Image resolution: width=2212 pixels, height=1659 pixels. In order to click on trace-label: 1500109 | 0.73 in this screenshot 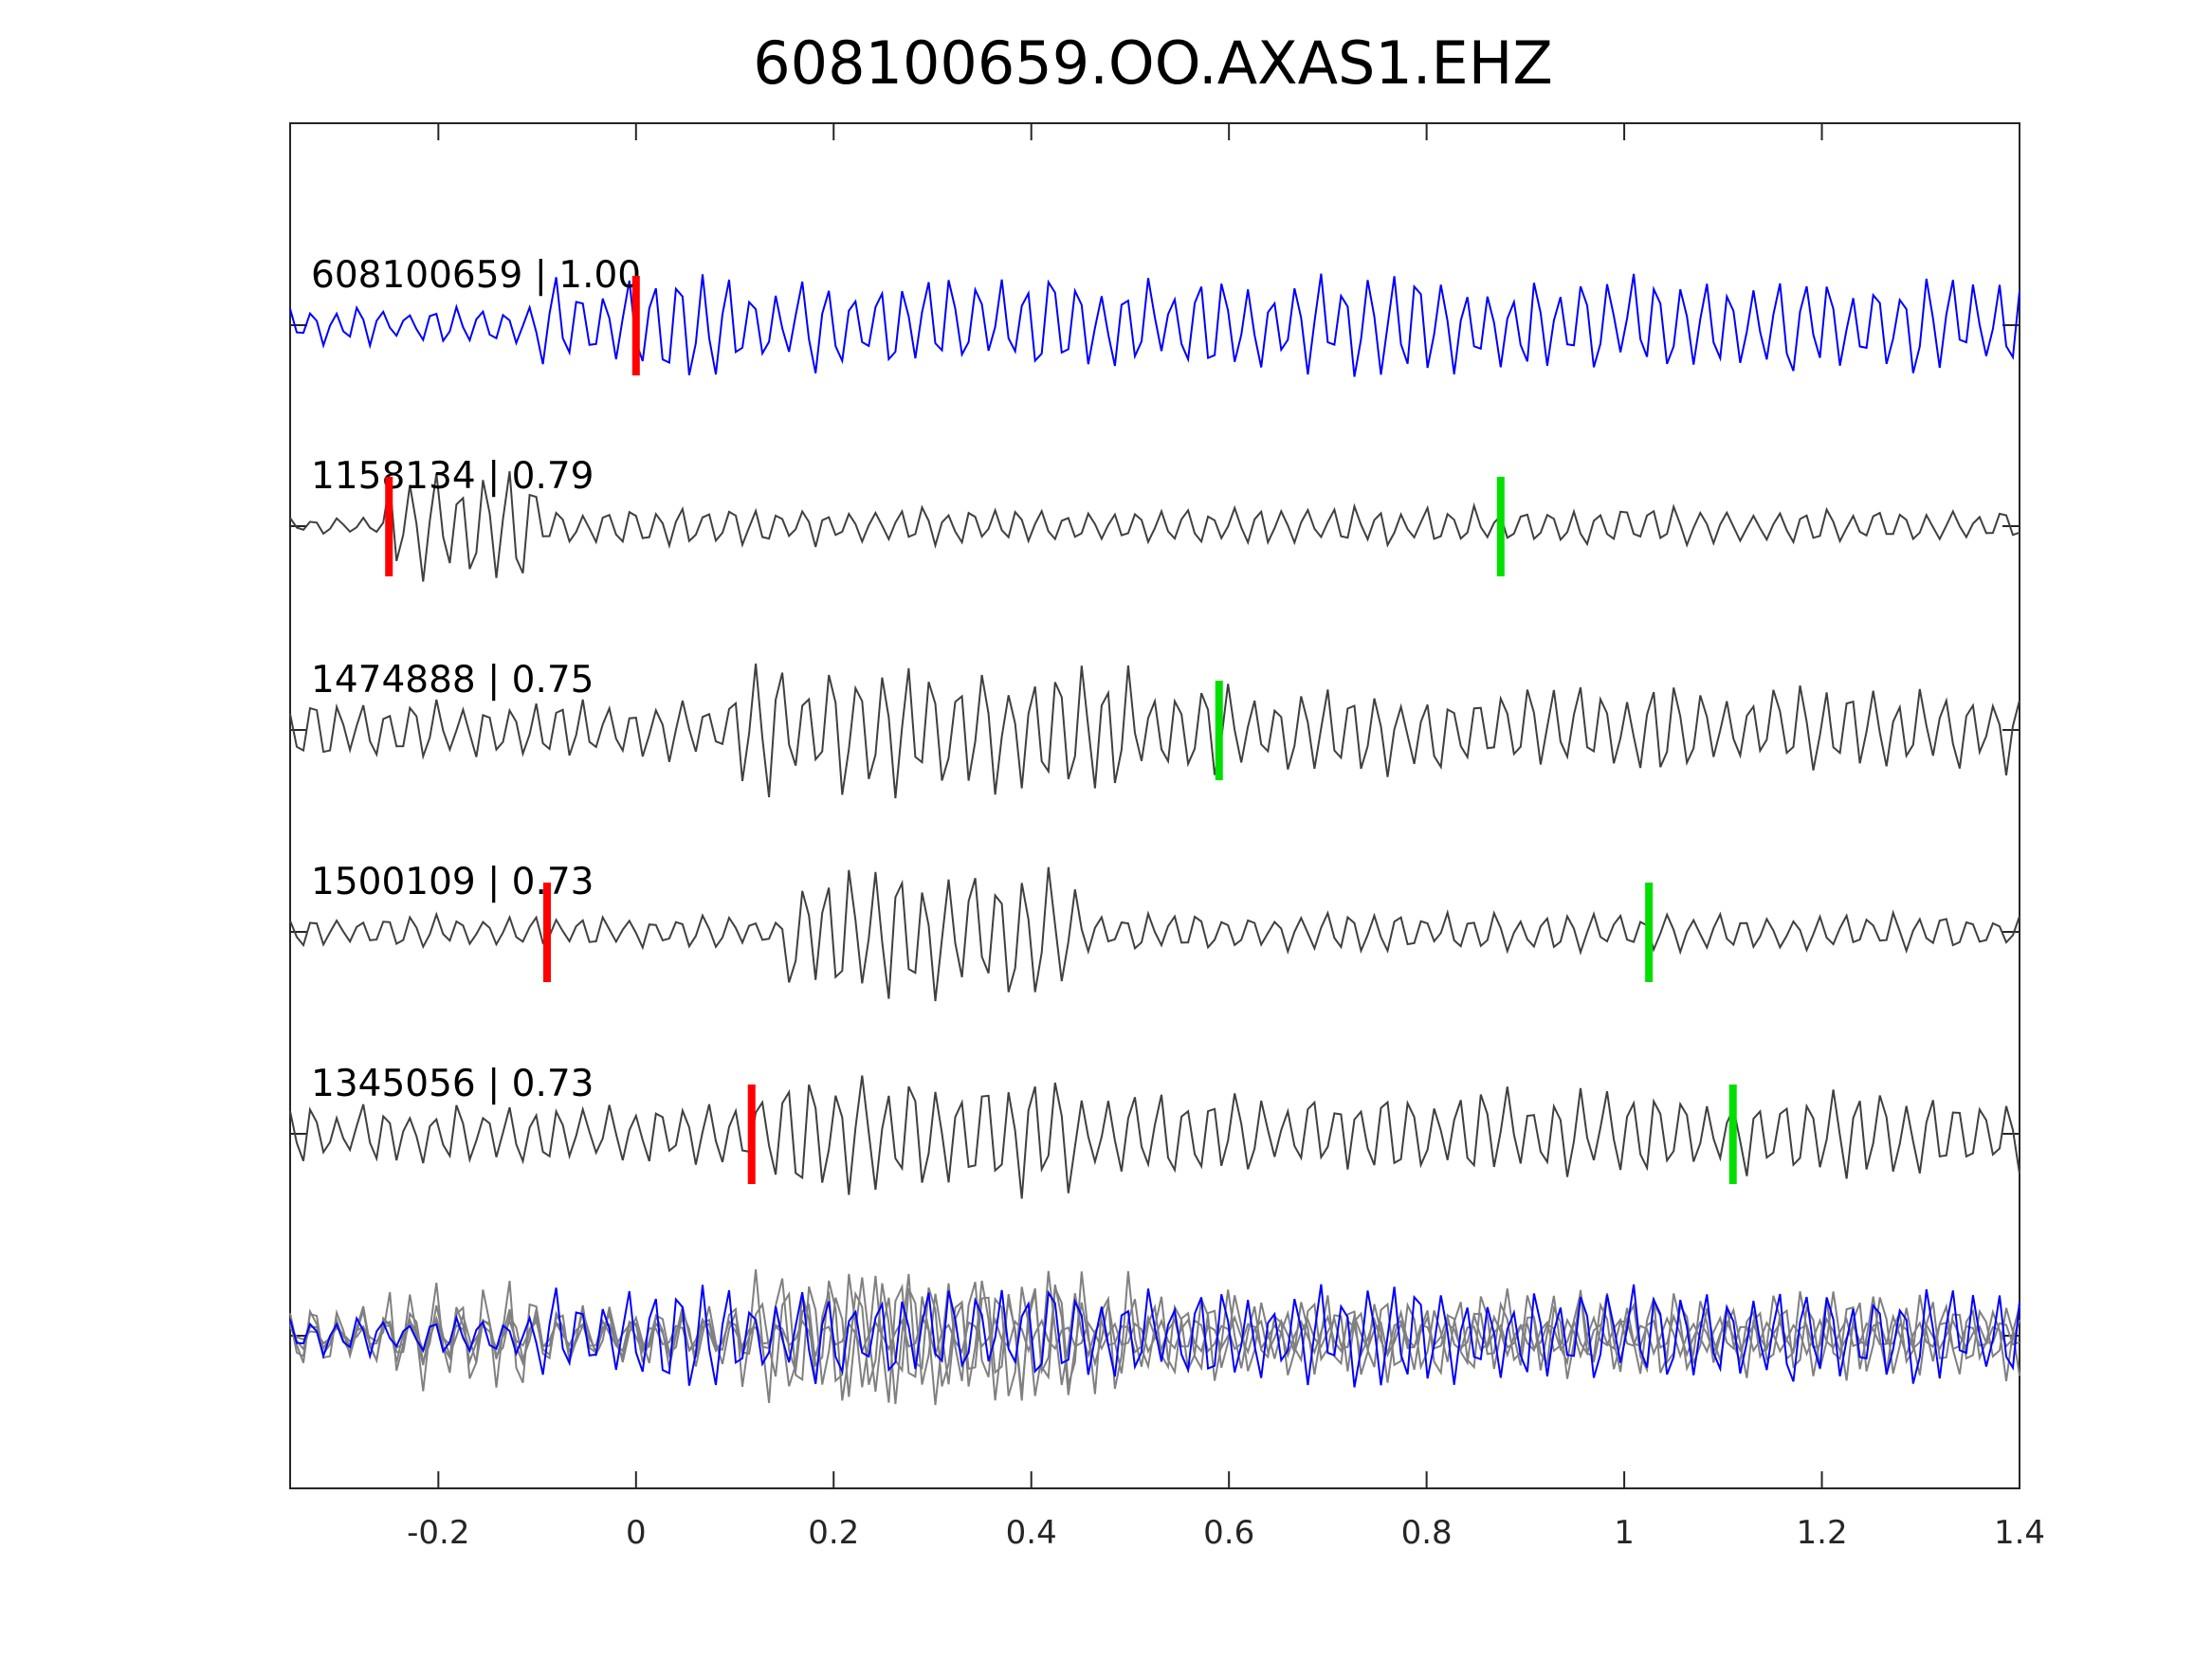, I will do `click(452, 882)`.